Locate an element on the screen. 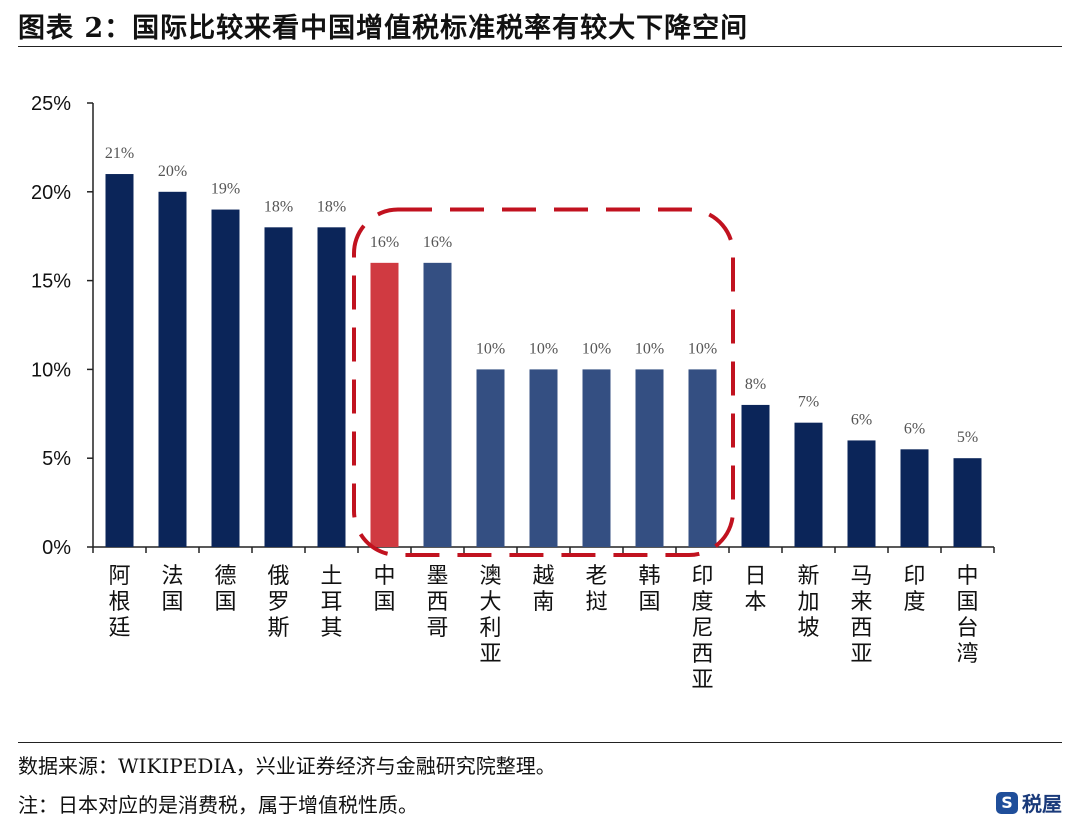  data-label: 5% is located at coordinates (967, 437).